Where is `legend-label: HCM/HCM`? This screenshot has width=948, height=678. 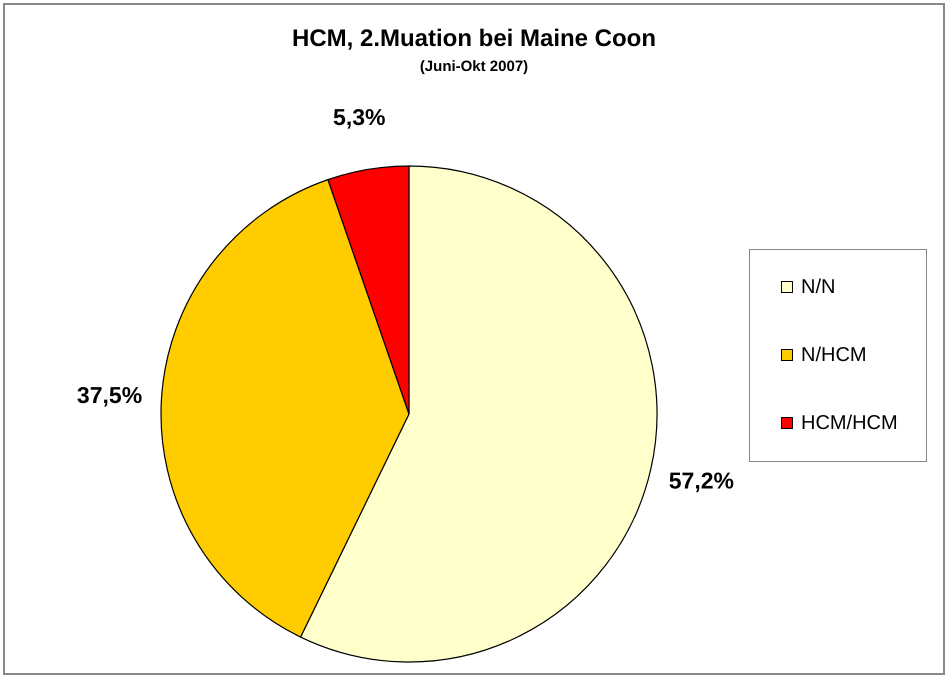 legend-label: HCM/HCM is located at coordinates (849, 423).